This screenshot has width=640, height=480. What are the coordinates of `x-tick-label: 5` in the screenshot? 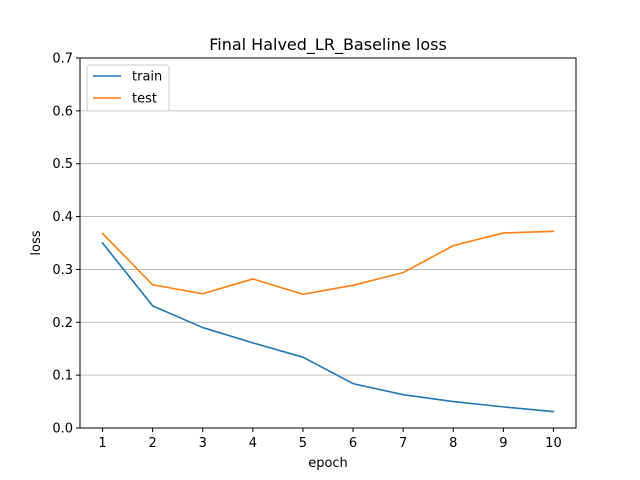 It's located at (303, 443).